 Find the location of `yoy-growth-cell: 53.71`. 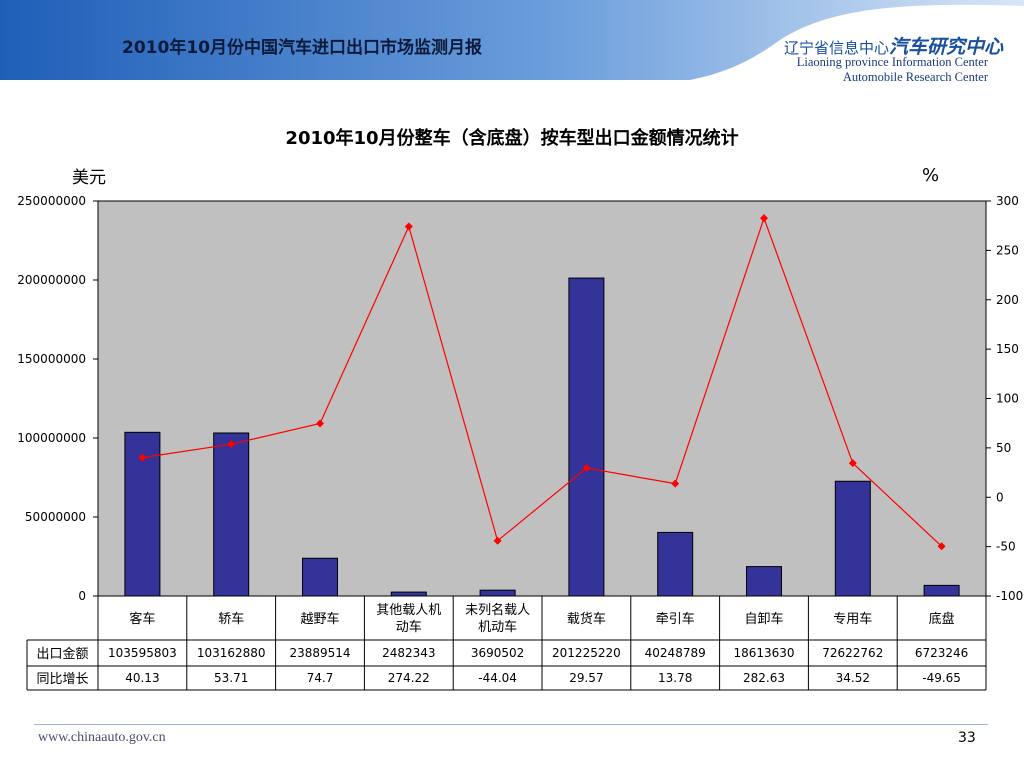

yoy-growth-cell: 53.71 is located at coordinates (231, 678).